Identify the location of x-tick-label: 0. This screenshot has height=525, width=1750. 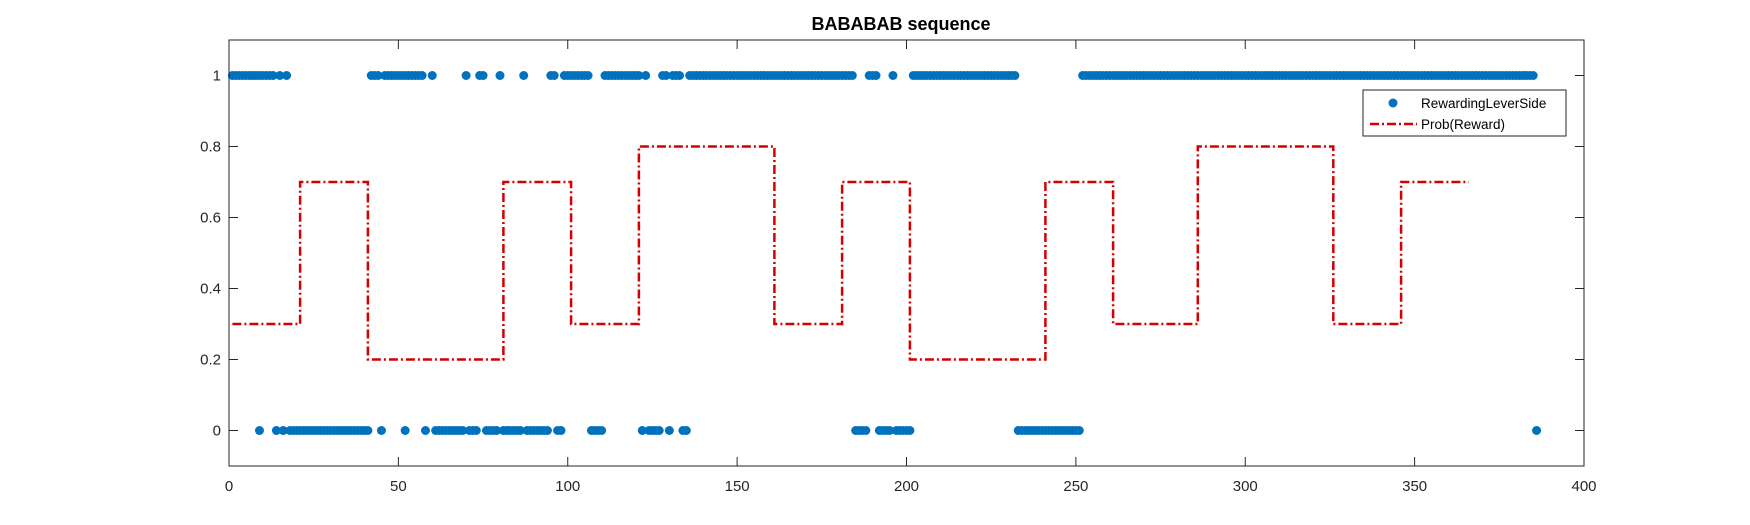
(229, 486).